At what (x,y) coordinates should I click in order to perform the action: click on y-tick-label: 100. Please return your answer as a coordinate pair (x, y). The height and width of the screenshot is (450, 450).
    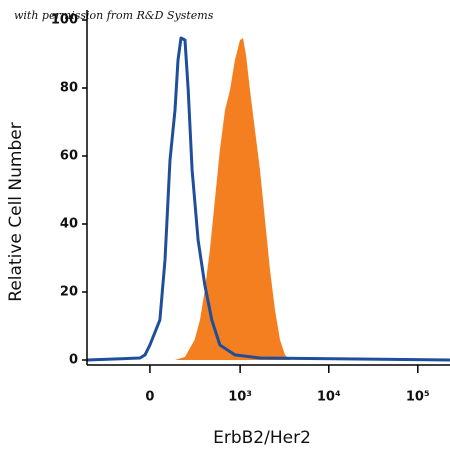
    Looking at the image, I should click on (64, 20).